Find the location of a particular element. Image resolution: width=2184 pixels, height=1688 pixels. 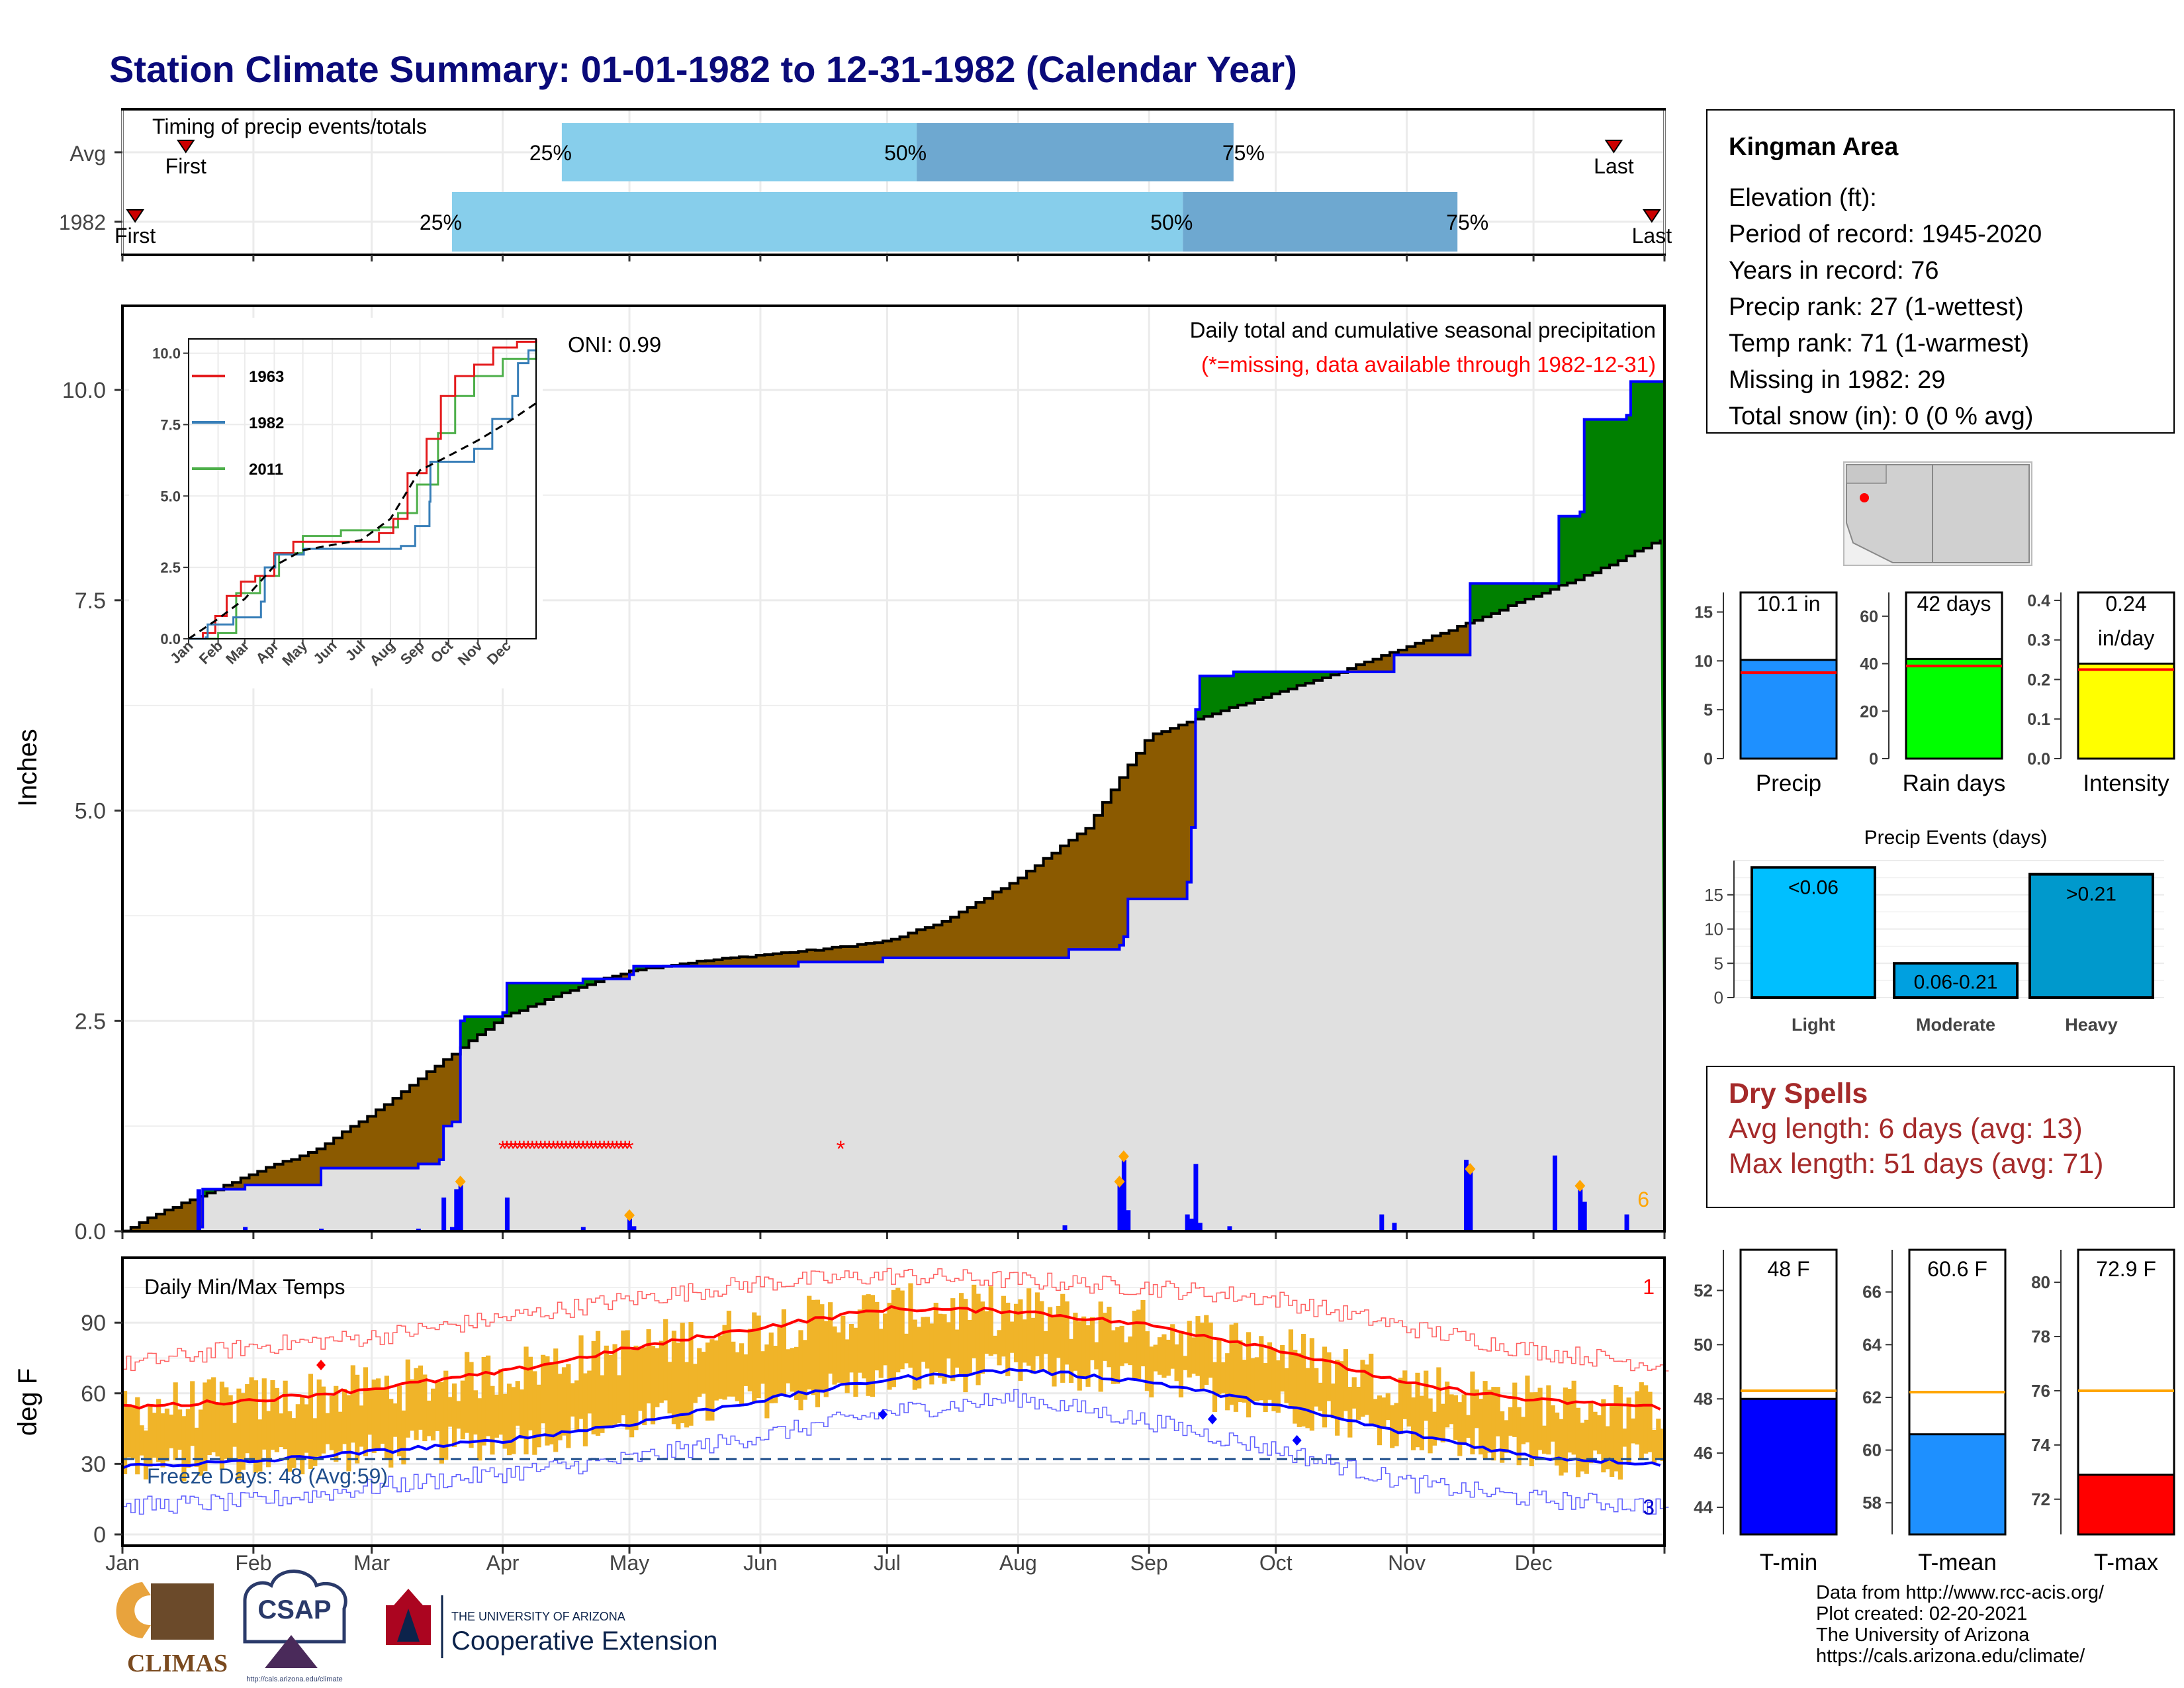

month-axis: Jan Feb Mar Apr May Jun Jul Aug Sep Oct Nov Dec is located at coordinates (829, 1563).